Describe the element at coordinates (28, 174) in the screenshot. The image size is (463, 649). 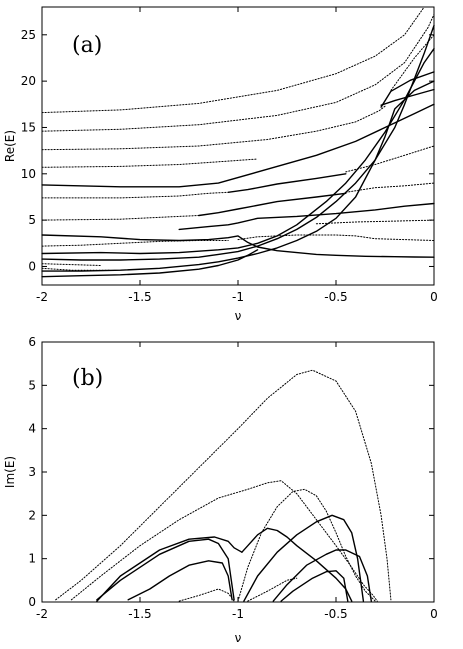
I see `panel-a-y-tick-label: 10` at that location.